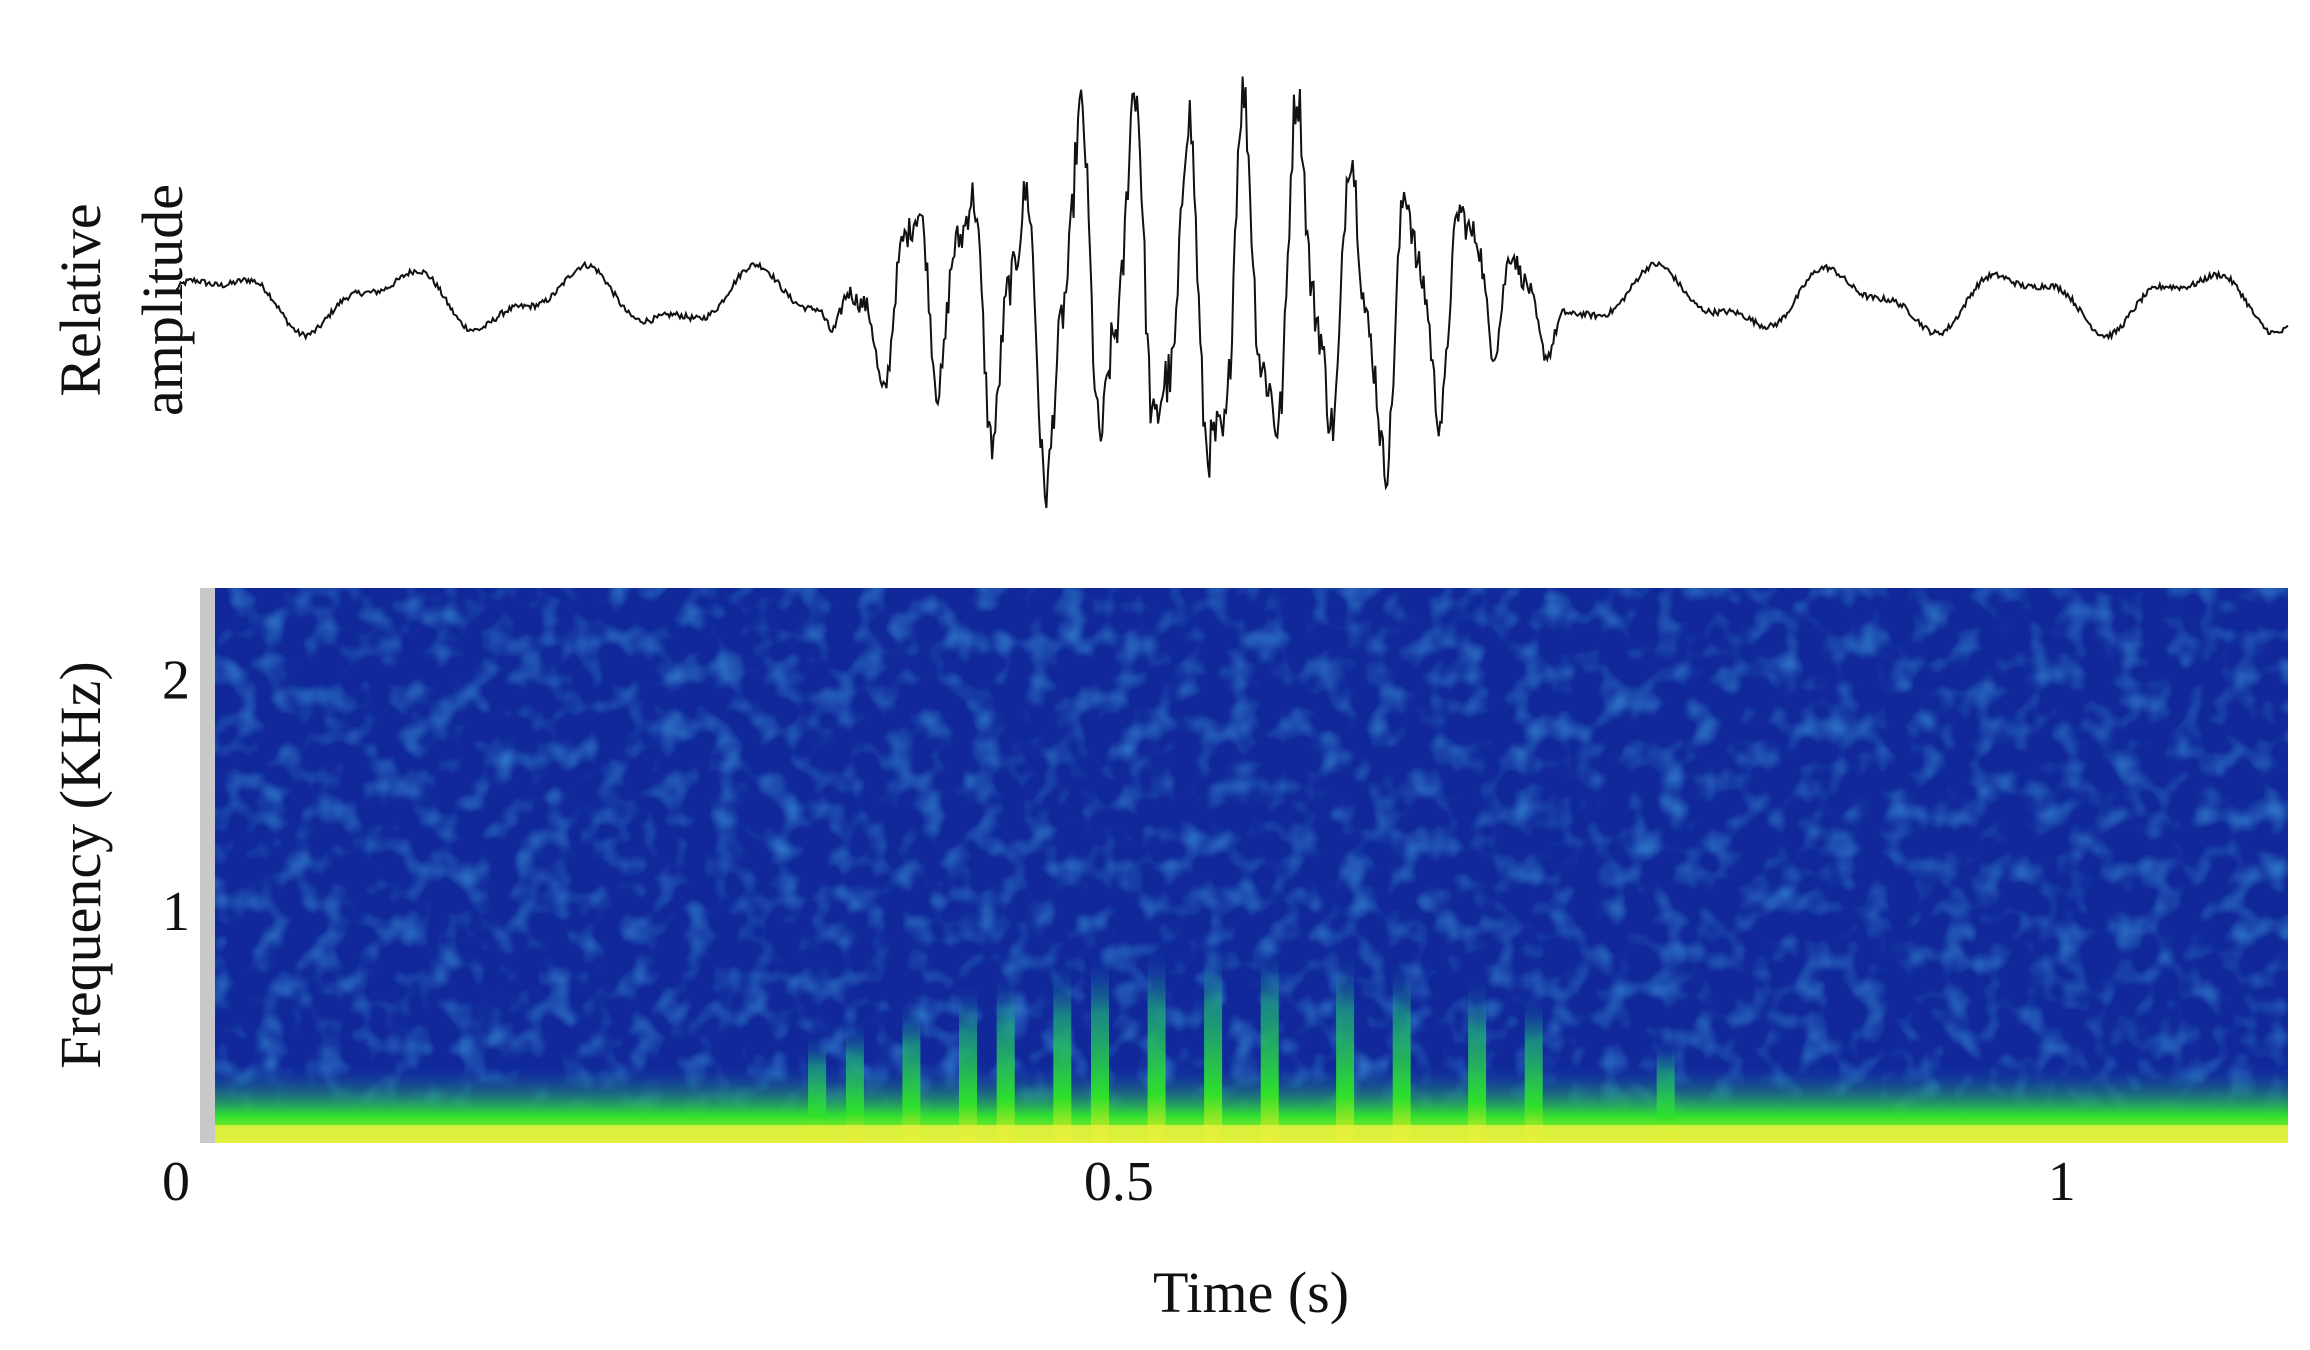 The width and height of the screenshot is (2310, 1350). What do you see at coordinates (80, 299) in the screenshot?
I see `waveform-ylabel-line1: Relative` at bounding box center [80, 299].